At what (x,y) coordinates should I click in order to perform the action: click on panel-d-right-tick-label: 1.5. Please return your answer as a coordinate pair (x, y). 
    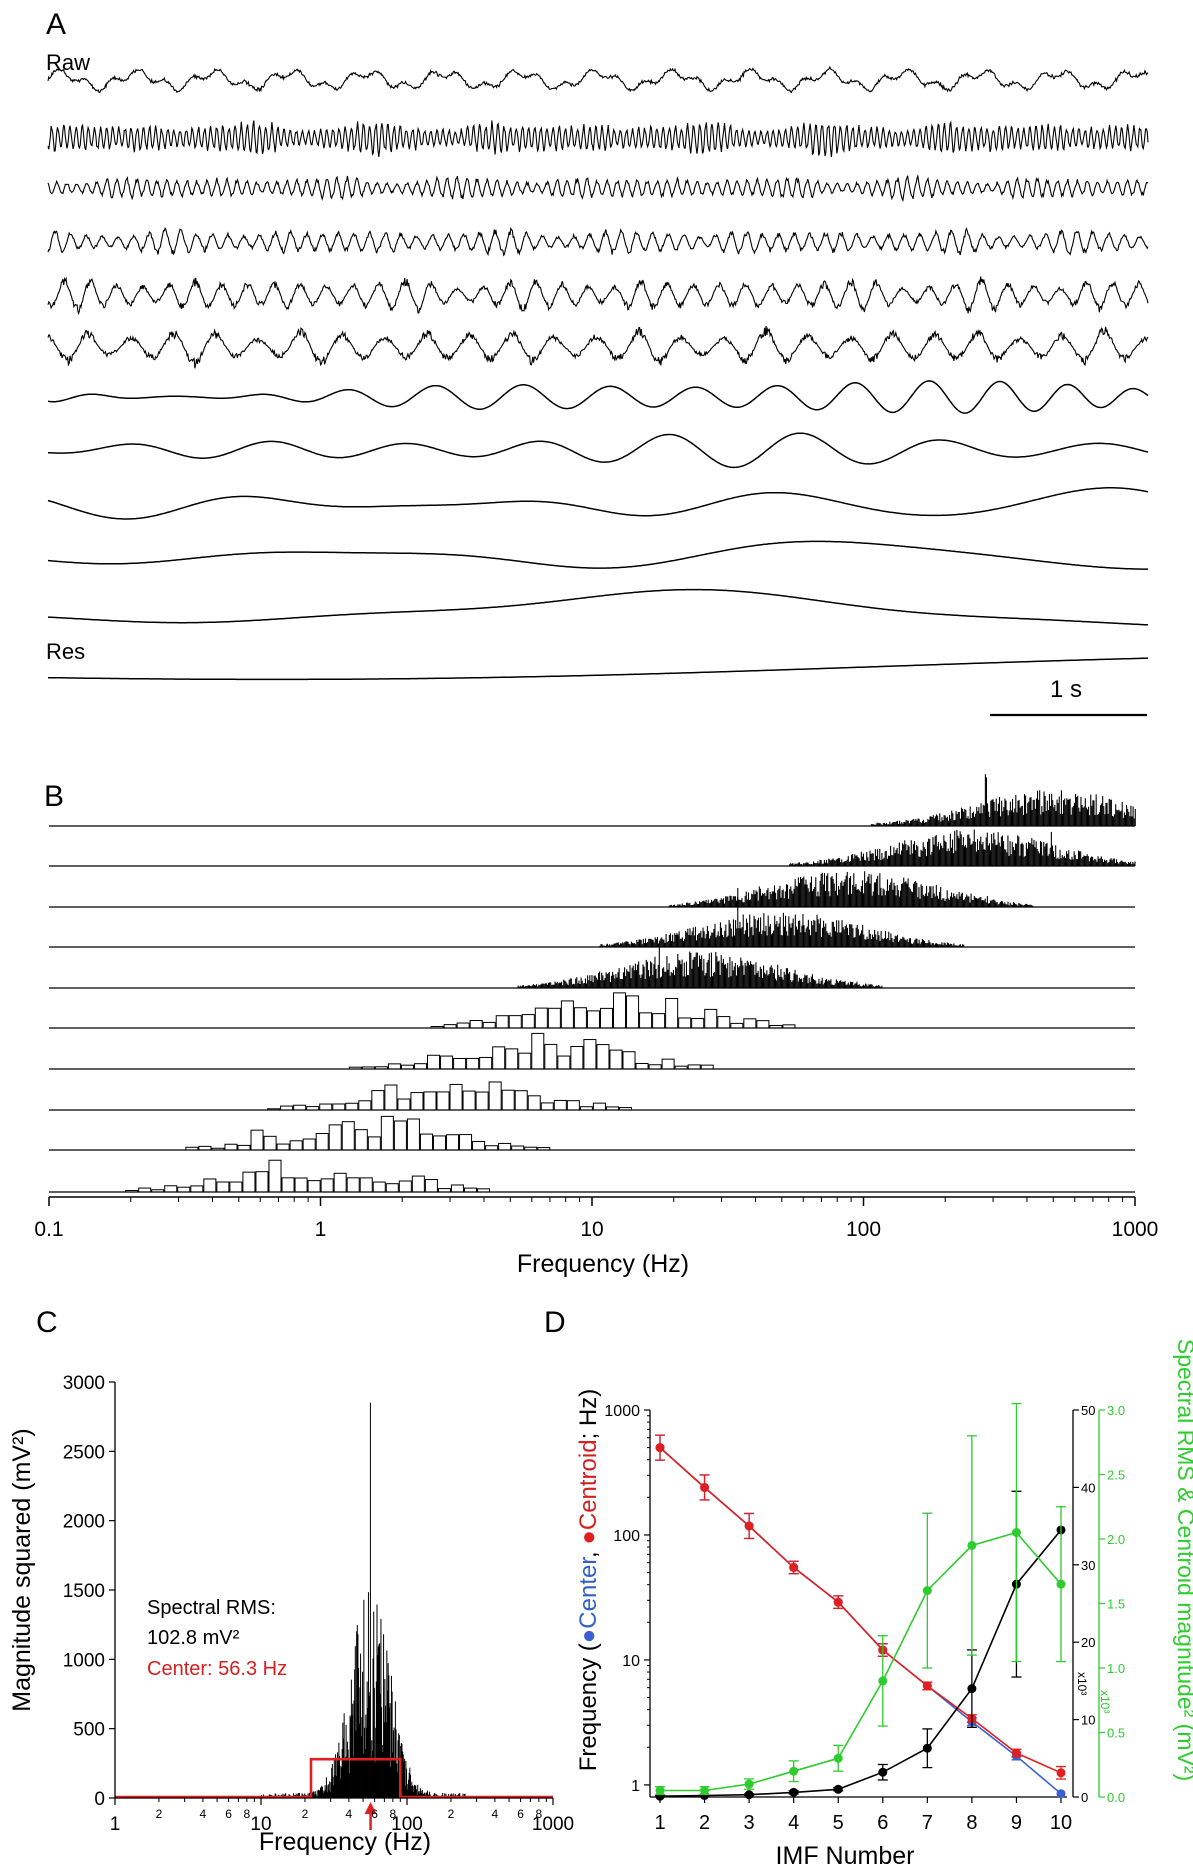
    Looking at the image, I should click on (1116, 1604).